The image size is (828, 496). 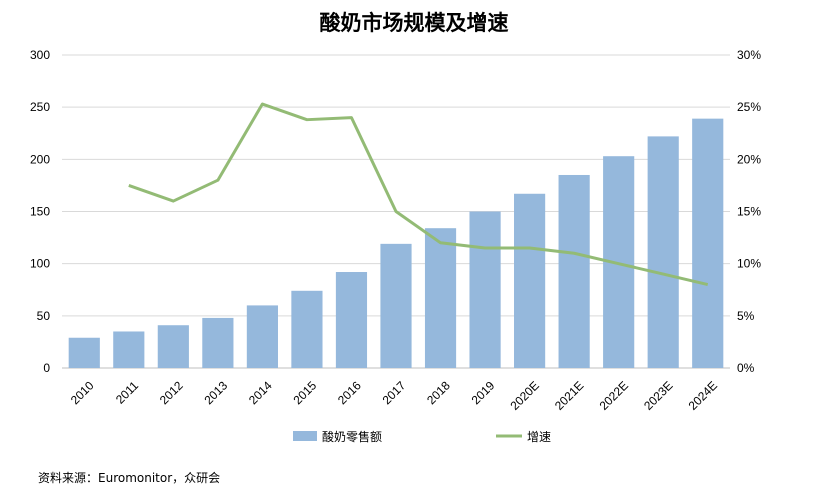 I want to click on x-tick-label: 2022E, so click(x=614, y=395).